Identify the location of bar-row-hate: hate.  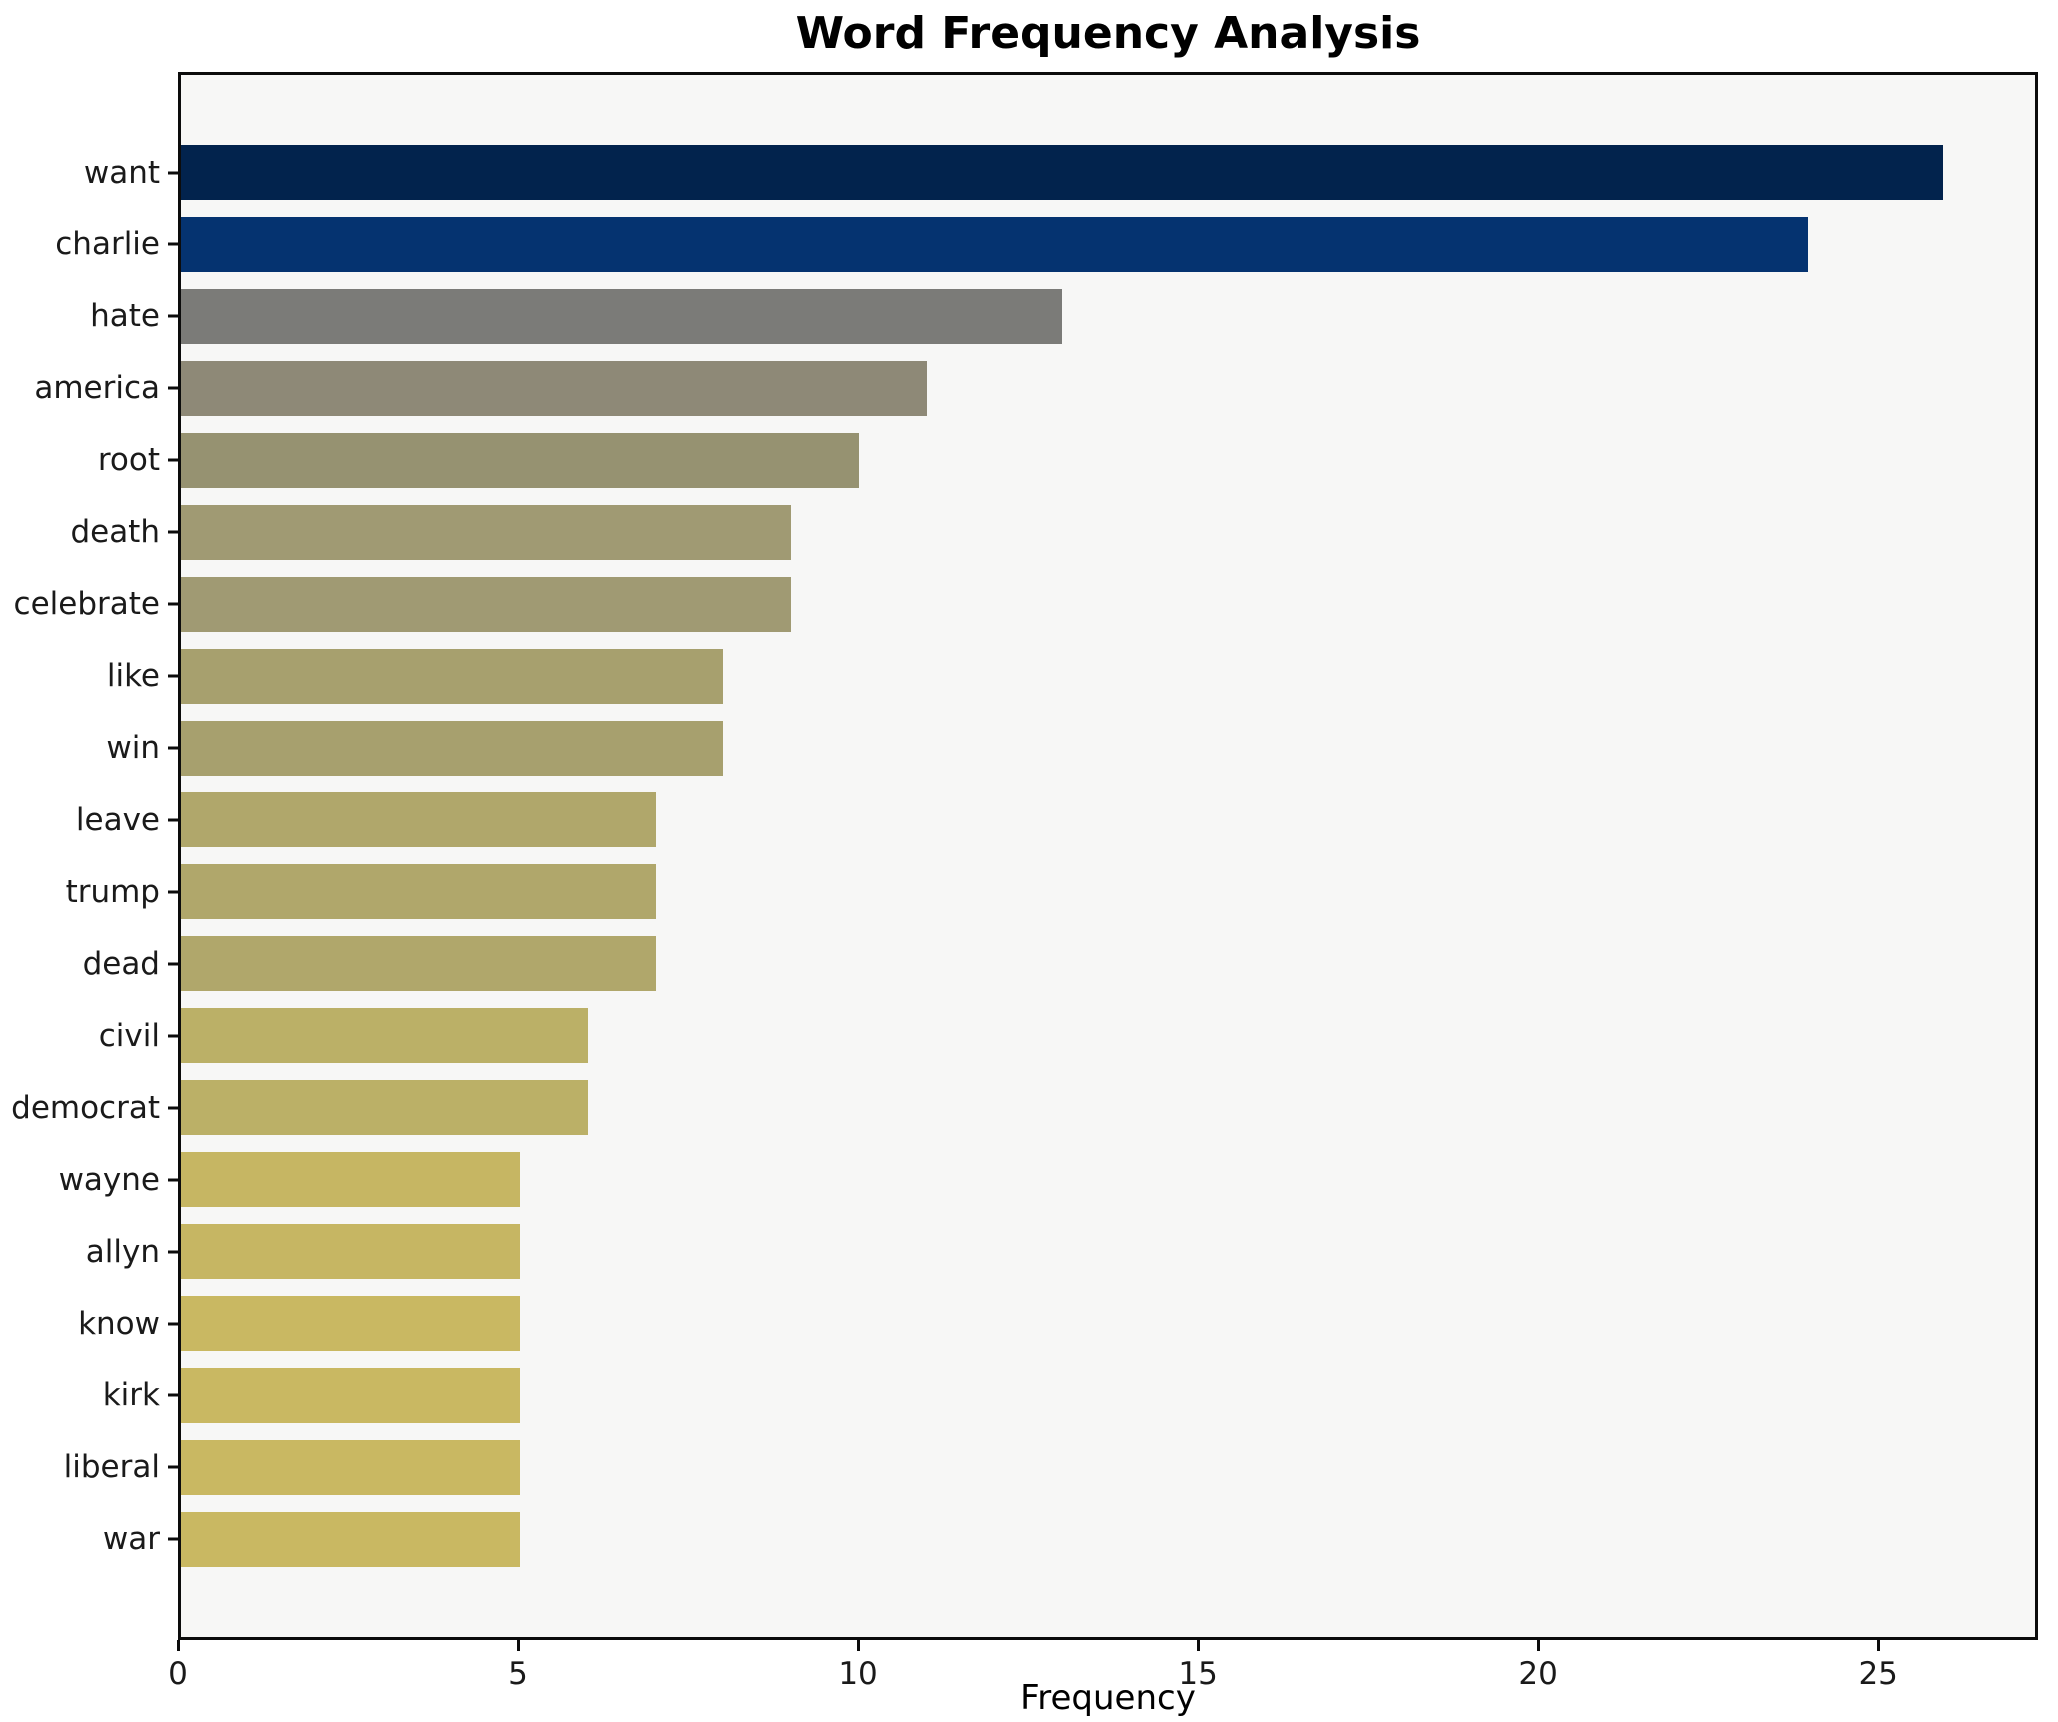
(1062, 316).